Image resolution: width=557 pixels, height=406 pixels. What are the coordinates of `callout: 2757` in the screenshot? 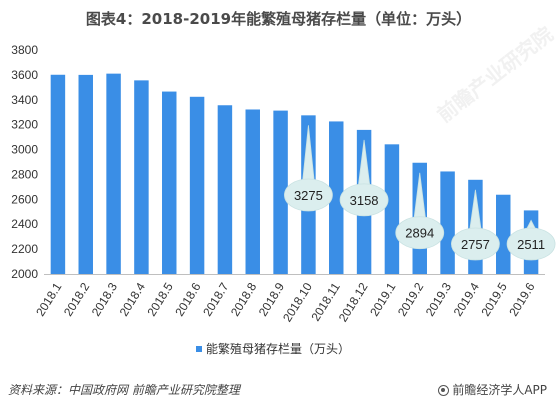 It's located at (475, 225).